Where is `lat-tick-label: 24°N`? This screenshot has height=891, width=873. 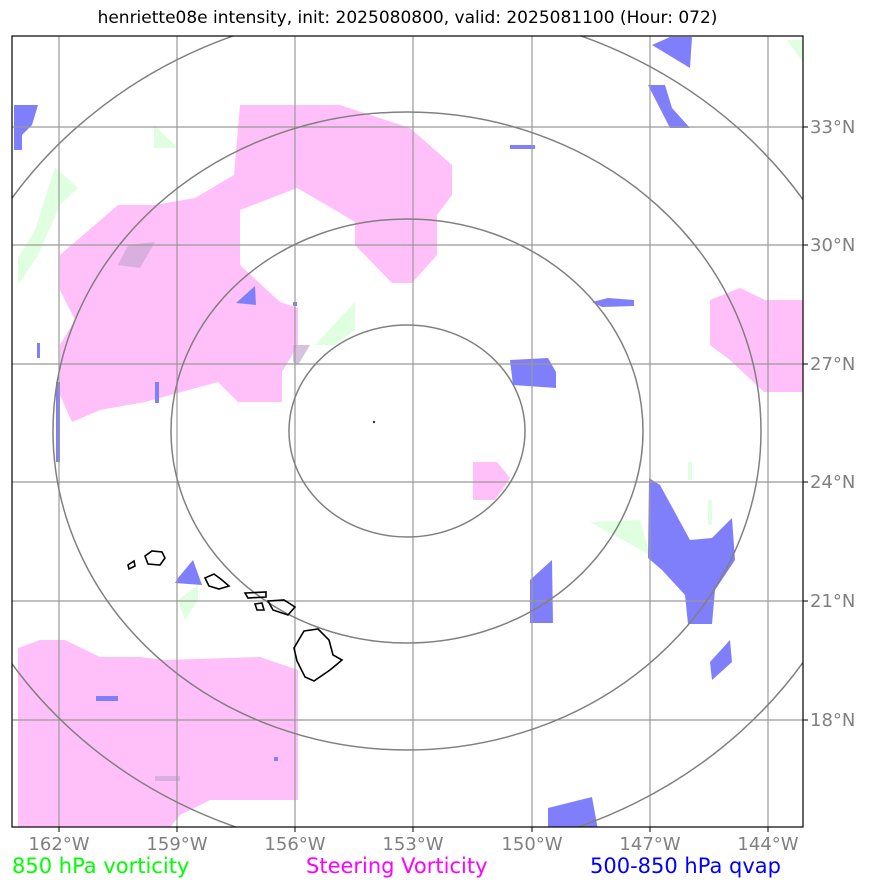 lat-tick-label: 24°N is located at coordinates (832, 482).